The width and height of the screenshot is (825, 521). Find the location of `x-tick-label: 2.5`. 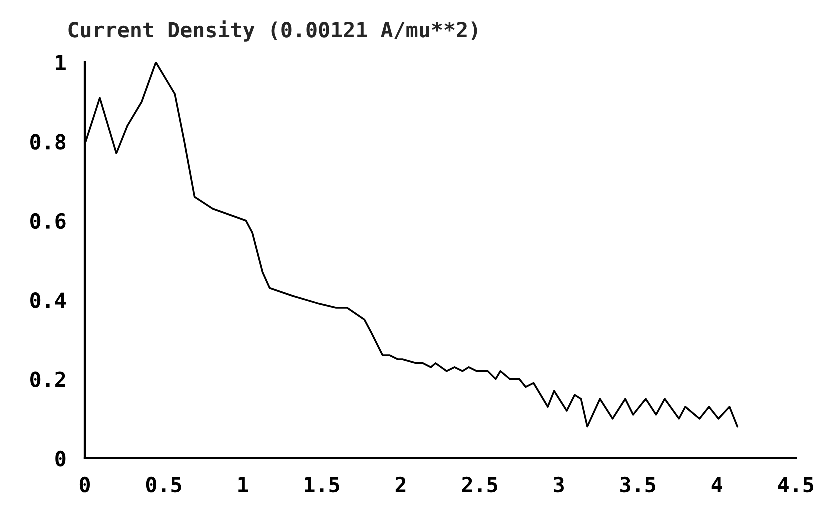

x-tick-label: 2.5 is located at coordinates (480, 484).